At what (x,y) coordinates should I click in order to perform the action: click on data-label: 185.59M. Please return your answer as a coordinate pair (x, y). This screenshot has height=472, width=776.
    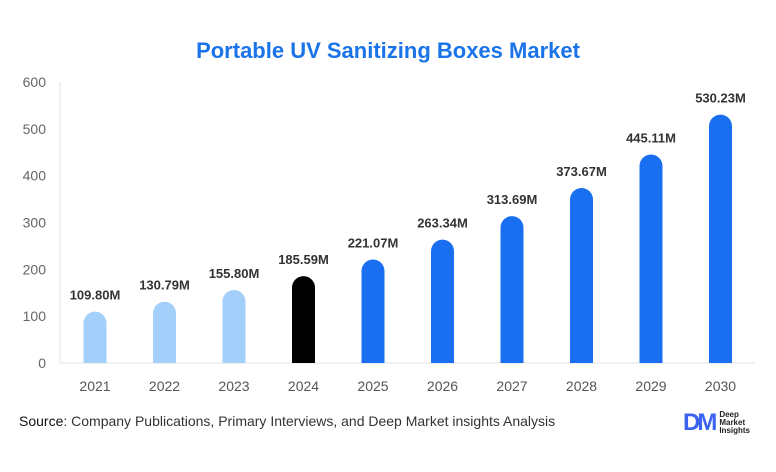
    Looking at the image, I should click on (303, 259).